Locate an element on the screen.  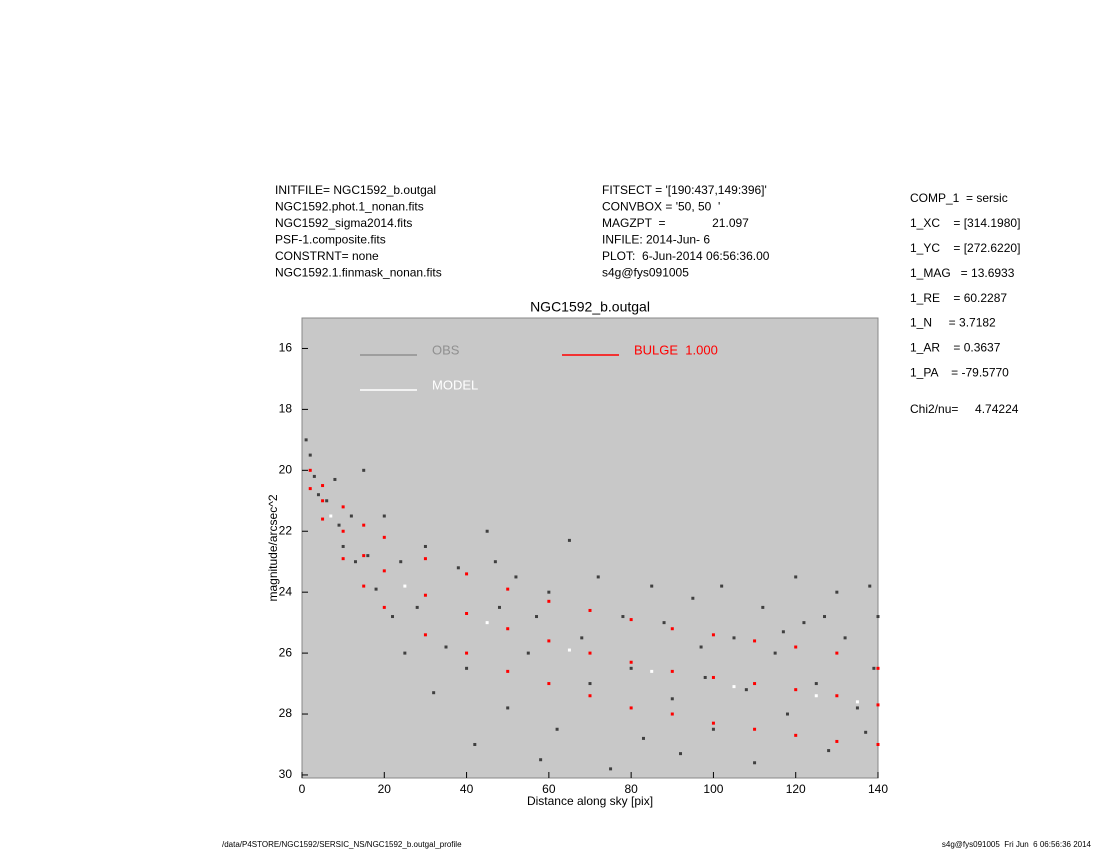
header-left-line: CONSTRNT= none is located at coordinates (327, 256).